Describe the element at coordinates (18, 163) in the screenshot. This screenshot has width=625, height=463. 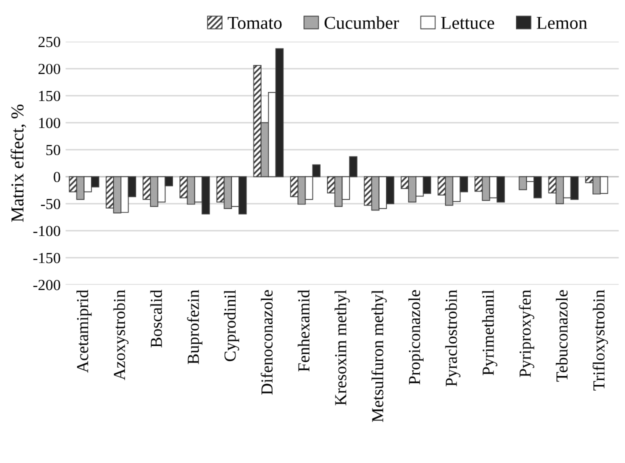
I see `y-axis-title: Matrix effect, %` at that location.